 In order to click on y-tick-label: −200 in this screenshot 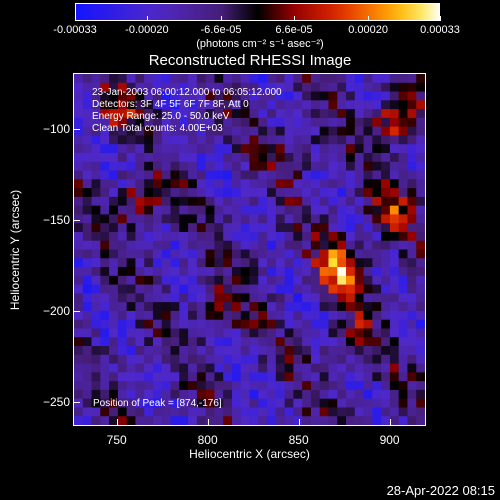, I will do `click(56, 311)`.